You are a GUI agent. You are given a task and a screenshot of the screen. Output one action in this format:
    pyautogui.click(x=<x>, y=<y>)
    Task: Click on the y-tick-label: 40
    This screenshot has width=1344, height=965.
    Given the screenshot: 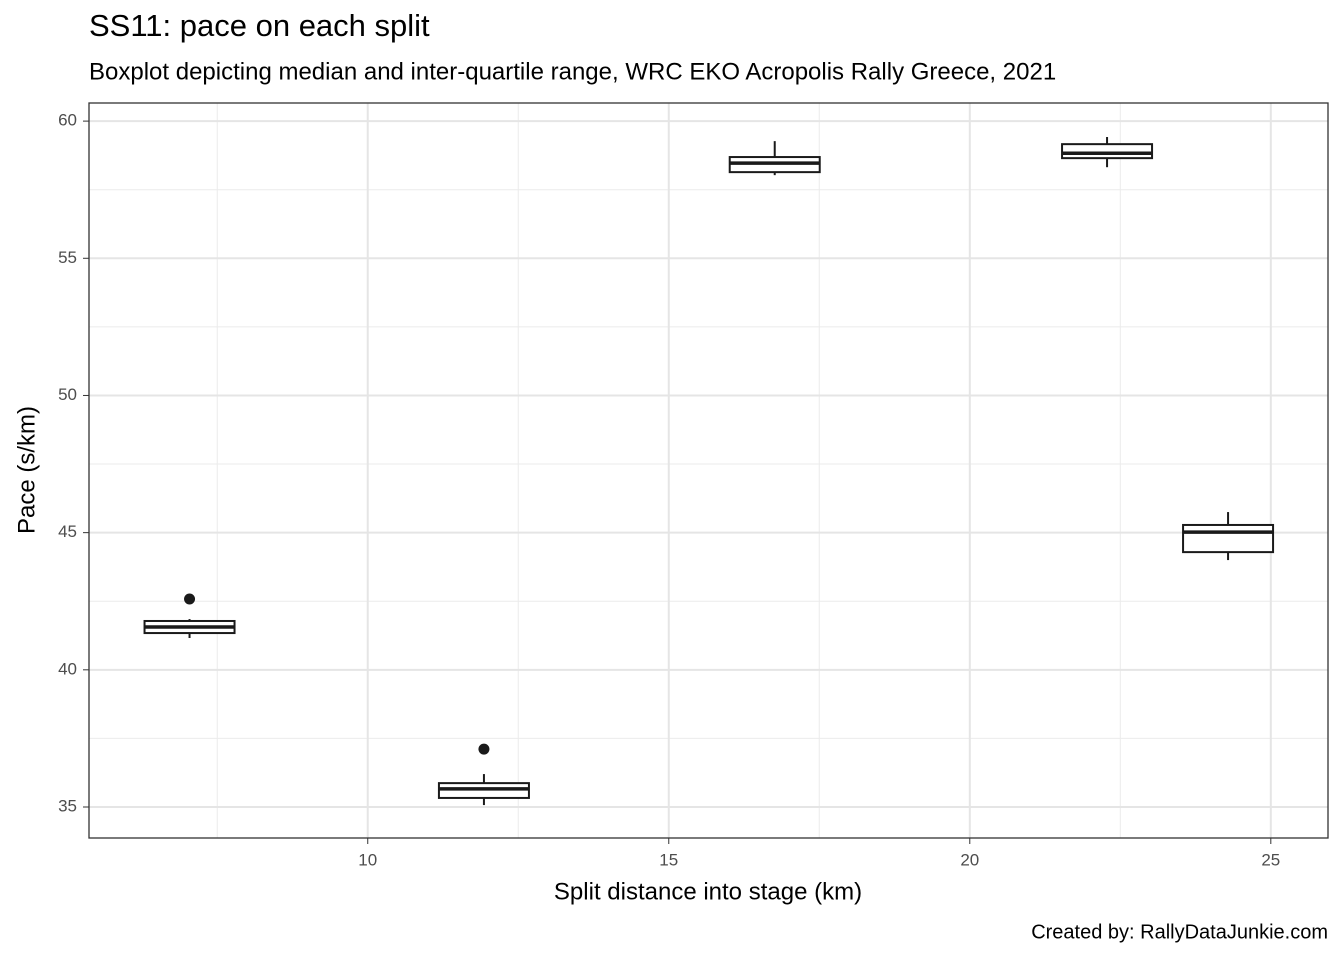 What is the action you would take?
    pyautogui.click(x=67, y=668)
    